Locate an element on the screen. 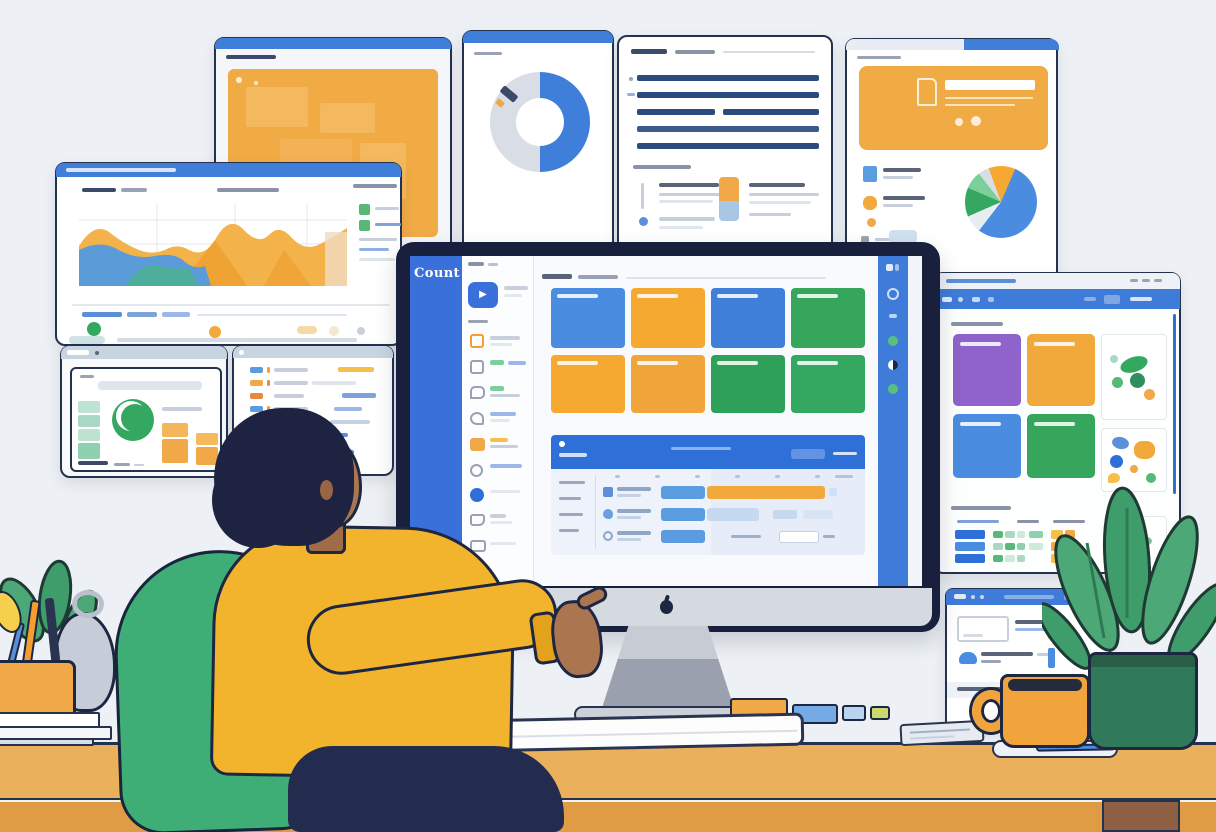  return-arrow-icon is located at coordinates (477, 418).